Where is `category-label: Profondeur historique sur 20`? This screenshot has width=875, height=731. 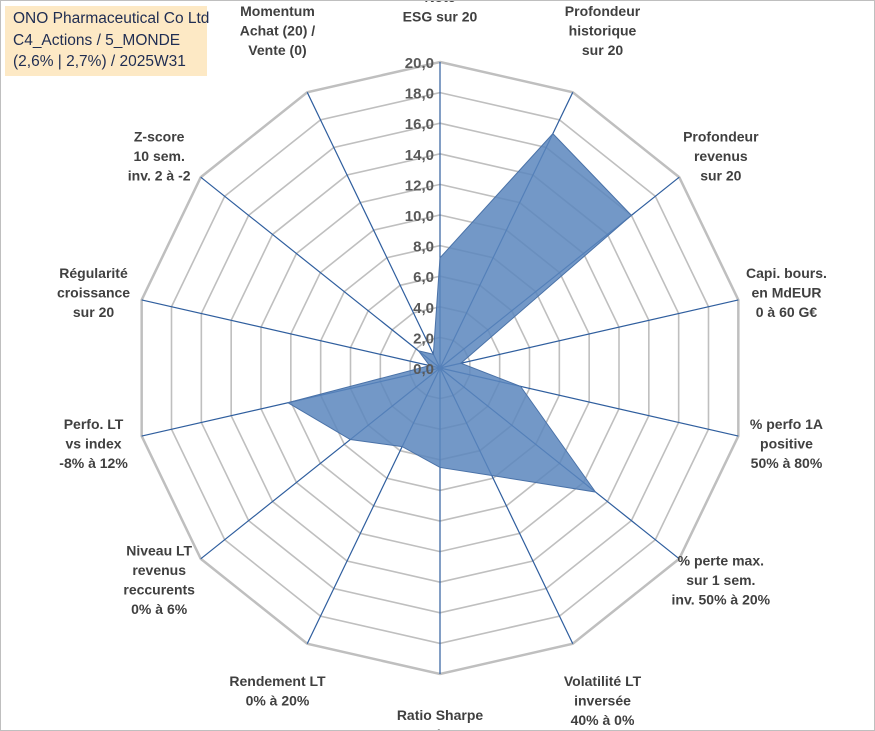
category-label: Profondeur historique sur 20 is located at coordinates (603, 30).